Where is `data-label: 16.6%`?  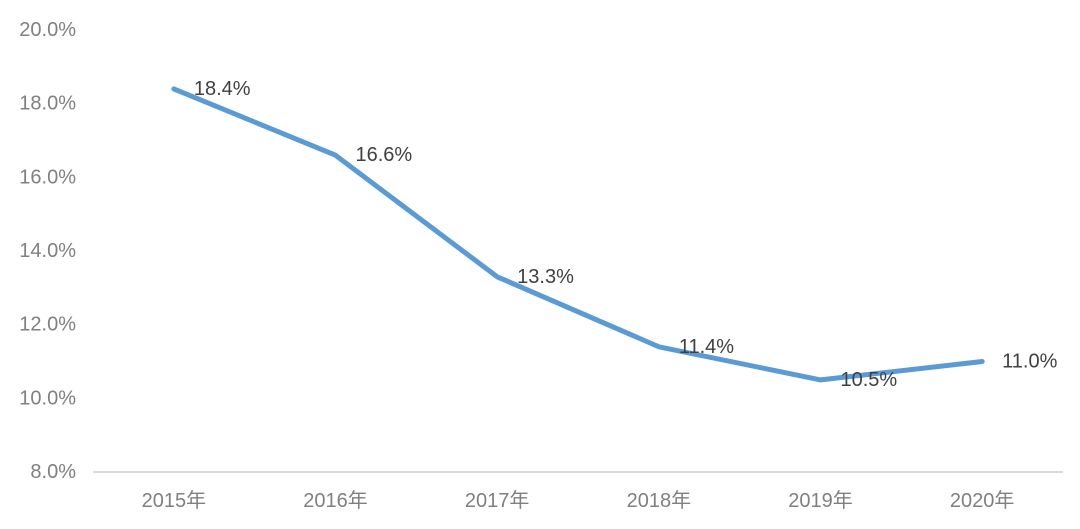 data-label: 16.6% is located at coordinates (384, 155).